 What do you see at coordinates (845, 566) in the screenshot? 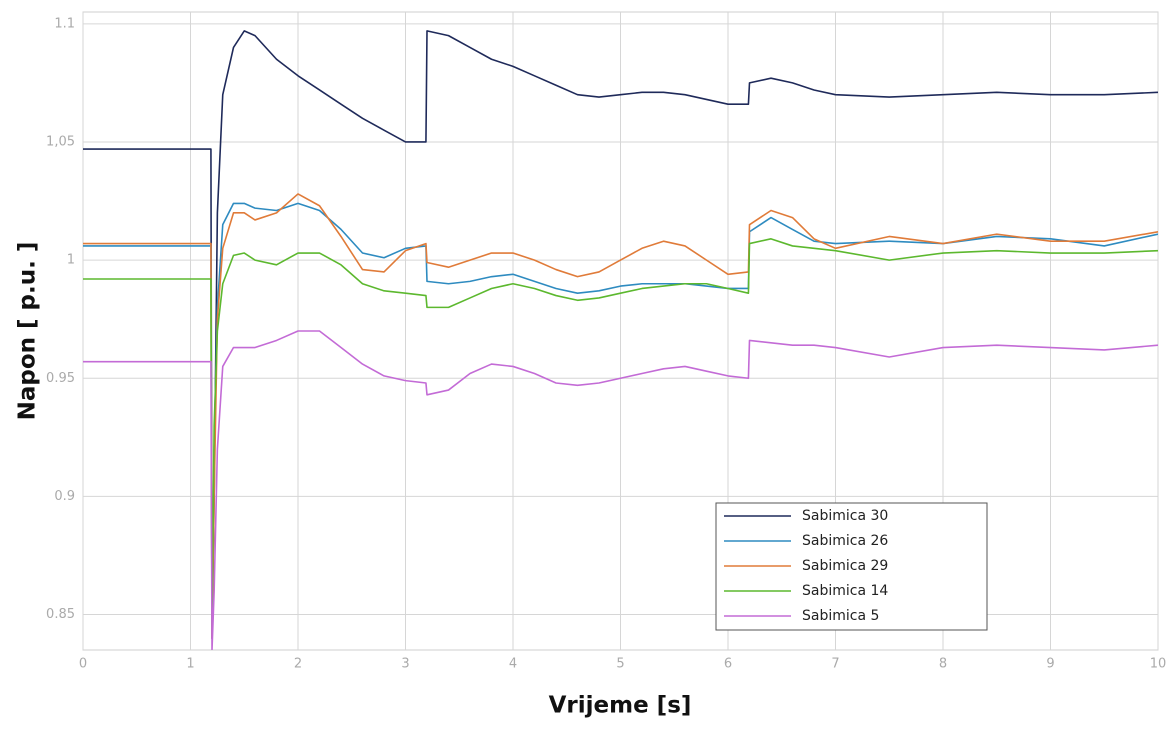
I see `legend-label: Sabimica 29` at bounding box center [845, 566].